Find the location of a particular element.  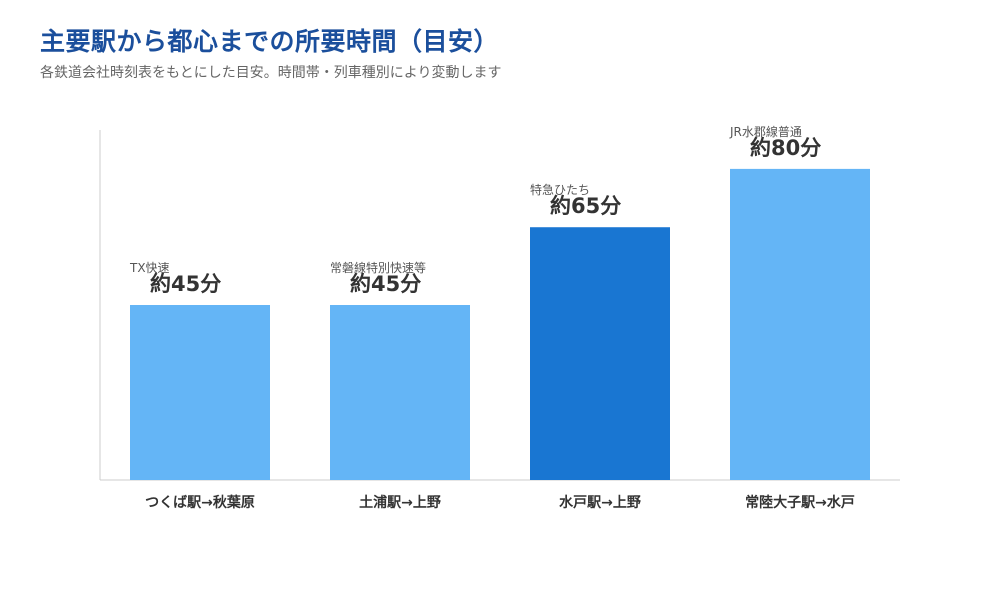

x-tick-label: 常陸大子駅→水戸 is located at coordinates (800, 502).